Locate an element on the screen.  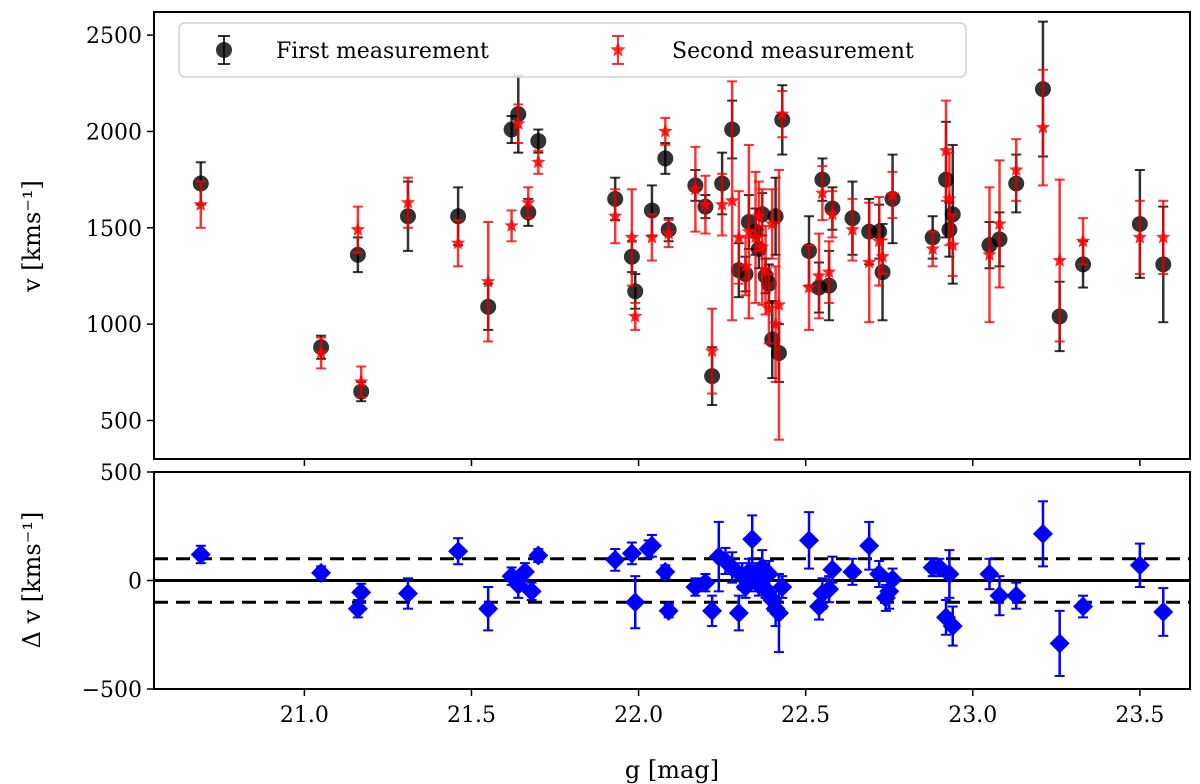
legend-label-second: Second measurement is located at coordinates (793, 51).